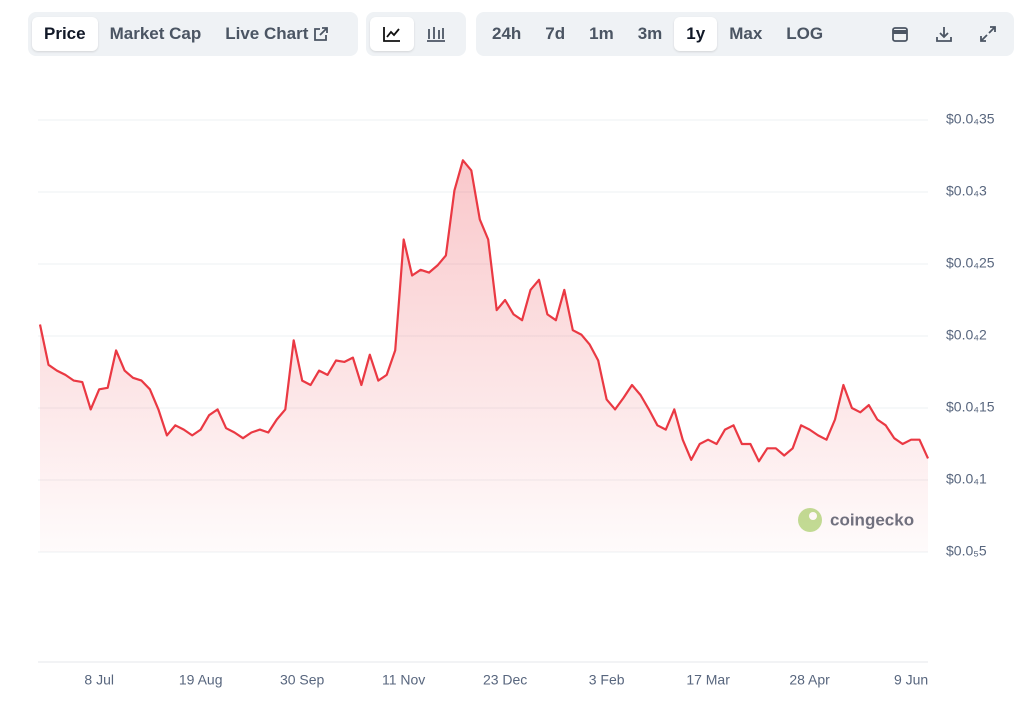 This screenshot has height=706, width=1024. I want to click on tab-button: Market Cap, so click(155, 33).